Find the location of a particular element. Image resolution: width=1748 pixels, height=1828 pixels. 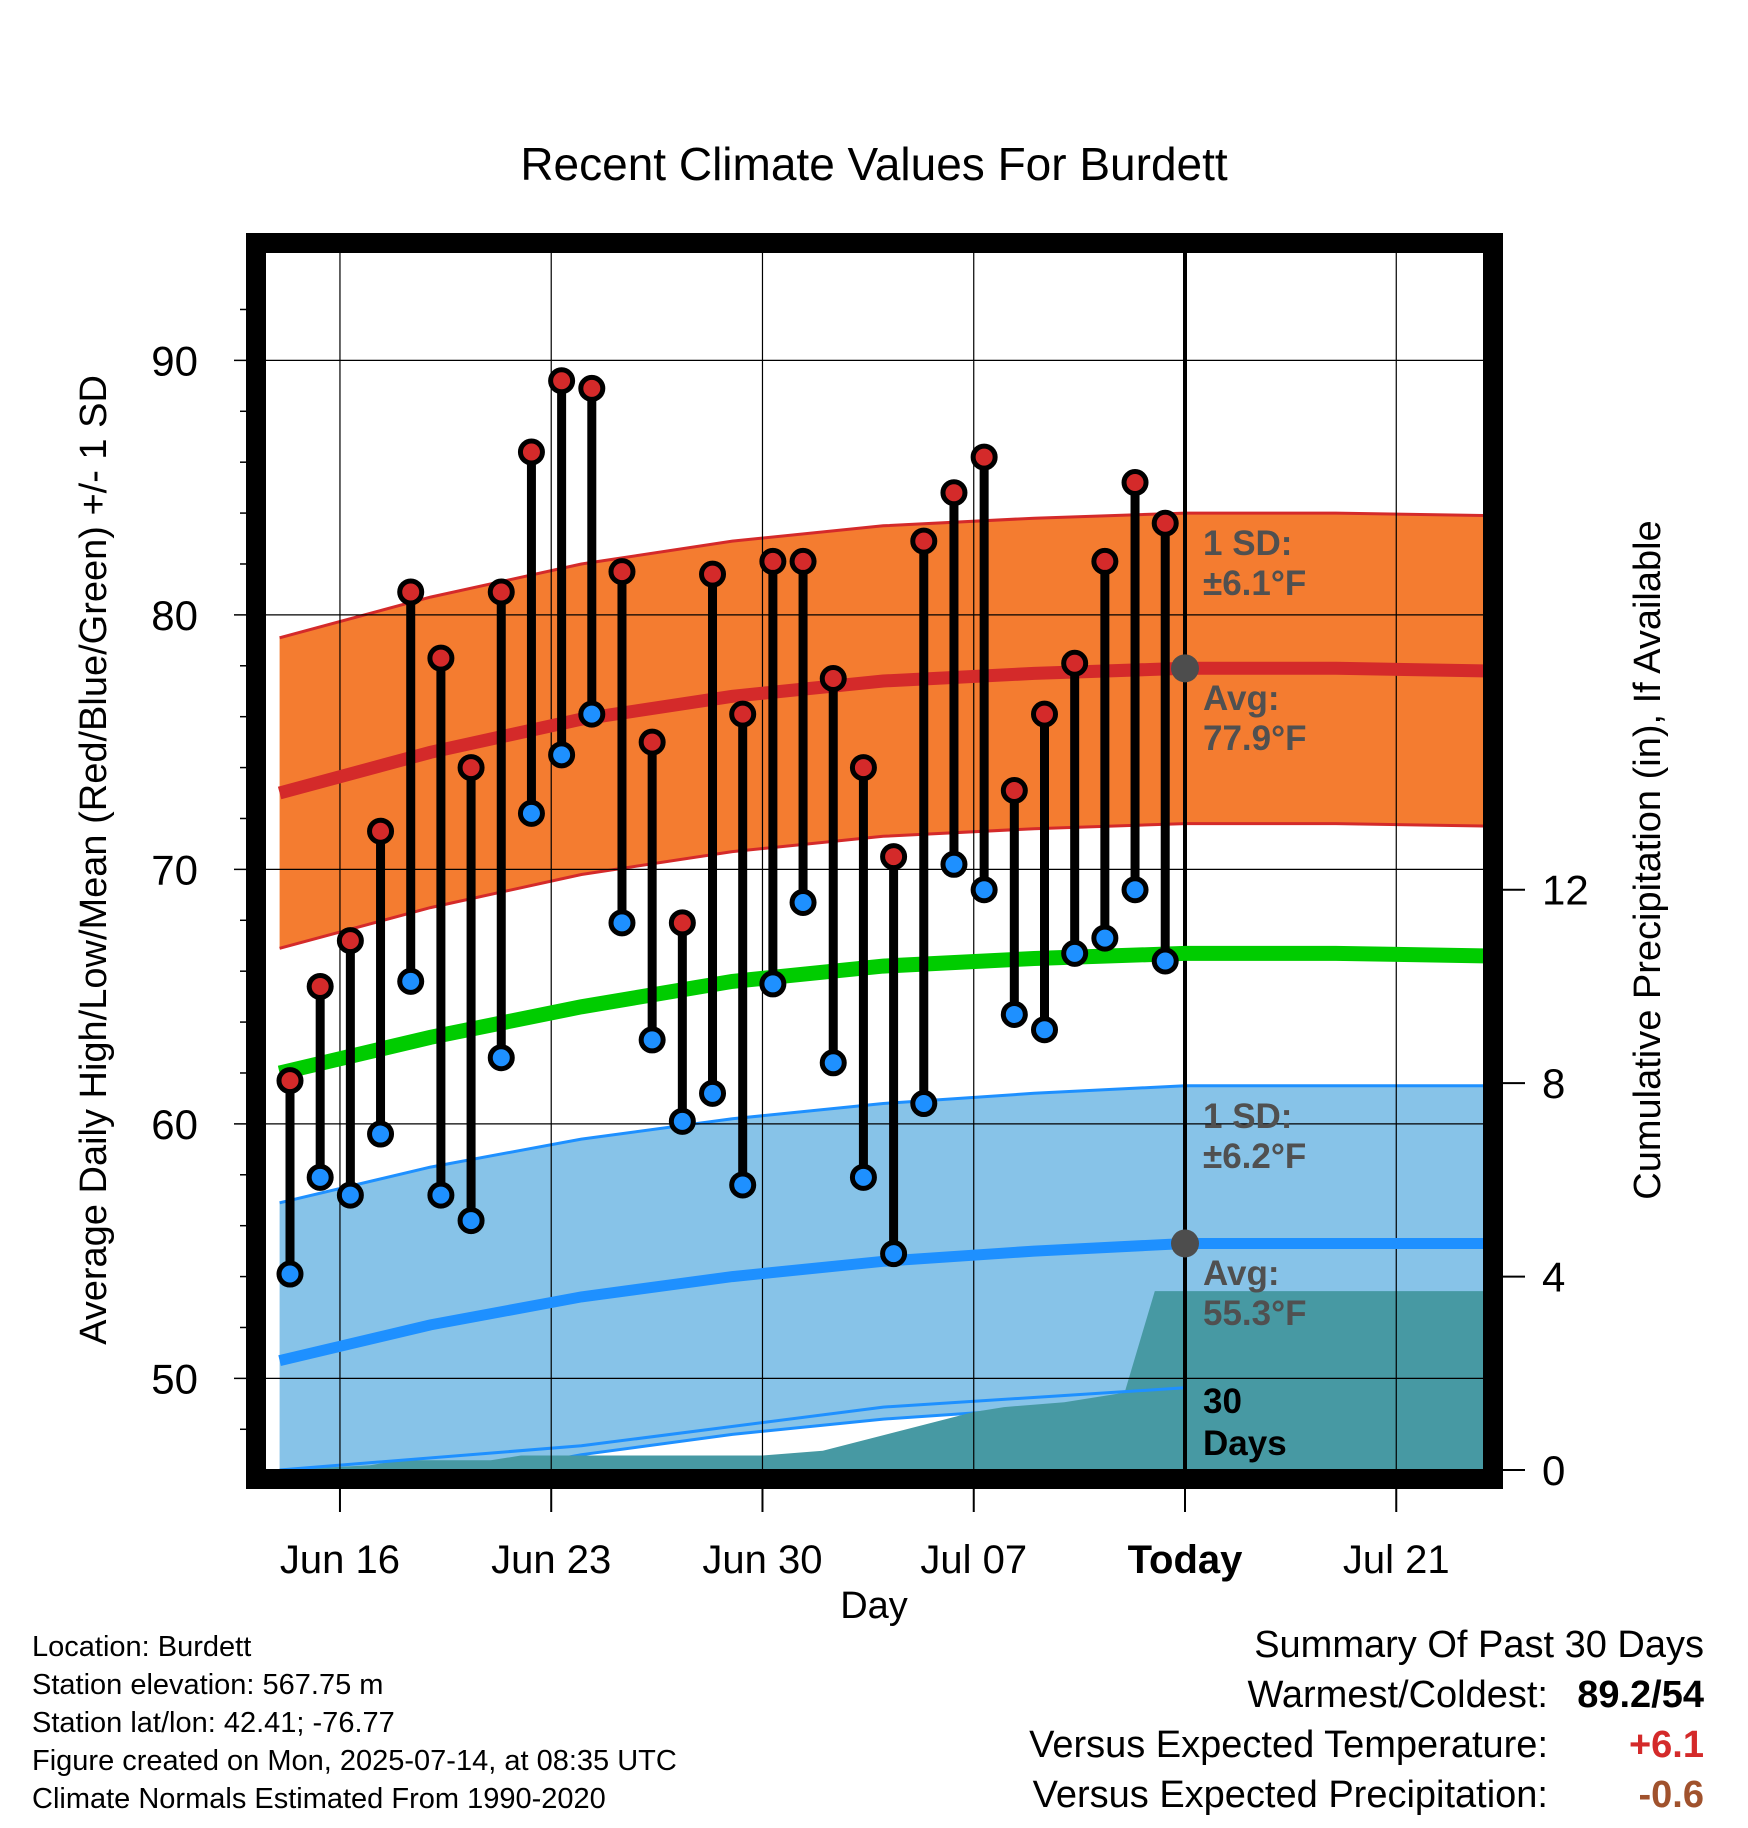

summary-title: Summary Of Past 30 Days is located at coordinates (1479, 1645).